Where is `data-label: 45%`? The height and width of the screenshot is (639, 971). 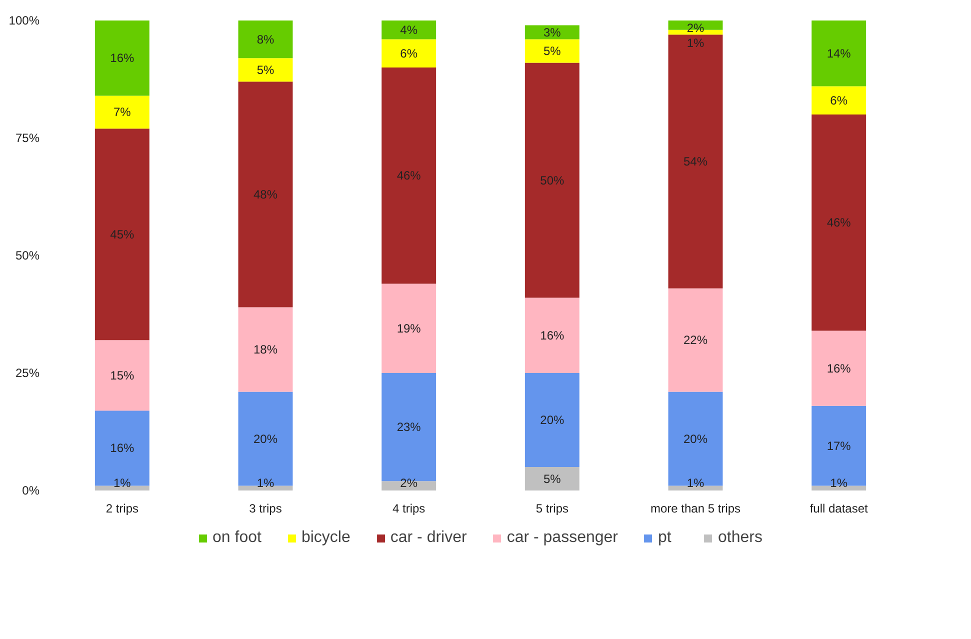
data-label: 45% is located at coordinates (122, 234).